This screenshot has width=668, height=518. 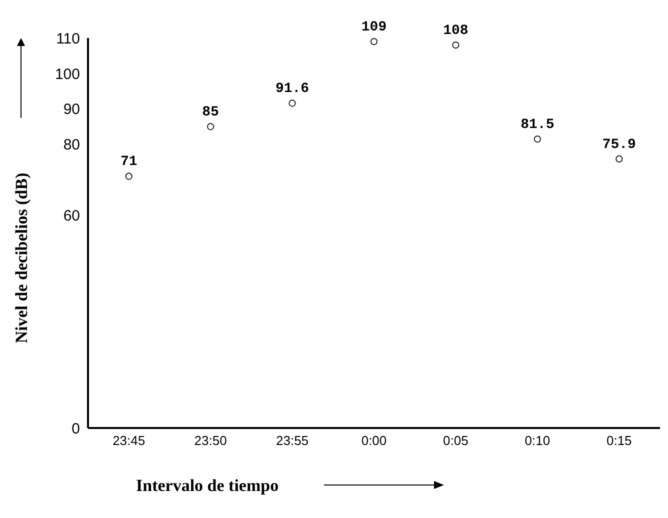 What do you see at coordinates (129, 162) in the screenshot?
I see `data-label: 71` at bounding box center [129, 162].